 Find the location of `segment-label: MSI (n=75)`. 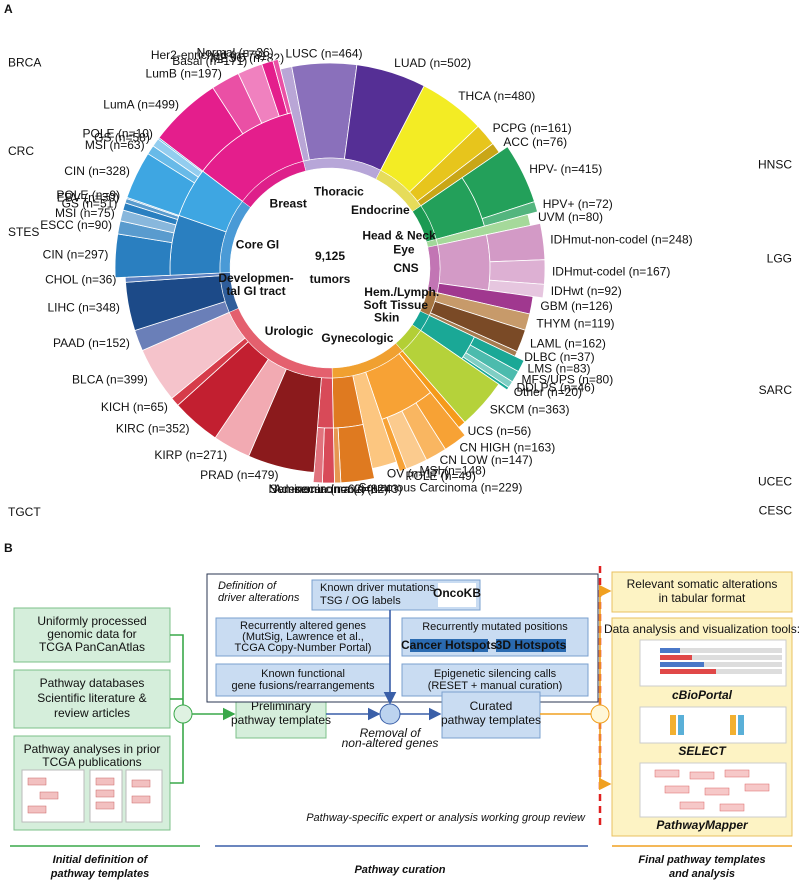

segment-label: MSI (n=75) is located at coordinates (85, 213).